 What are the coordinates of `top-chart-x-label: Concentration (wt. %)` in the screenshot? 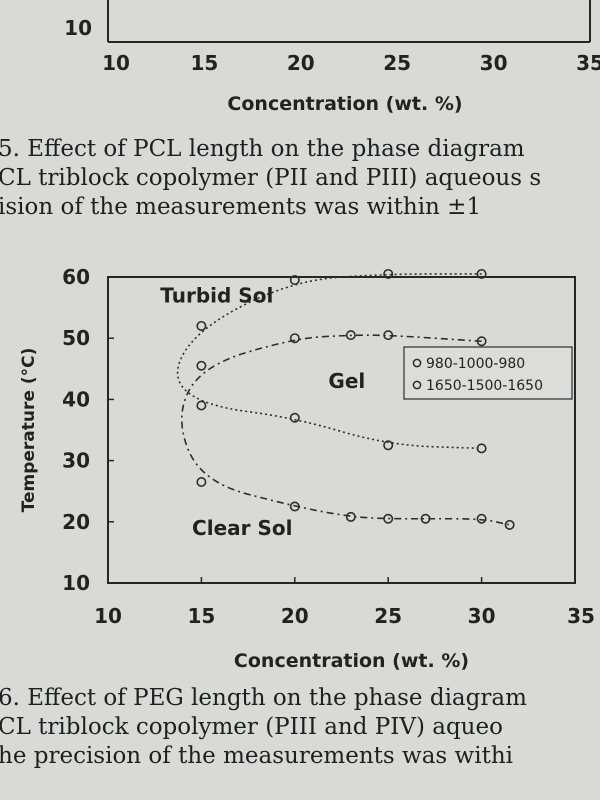 It's located at (344, 104).